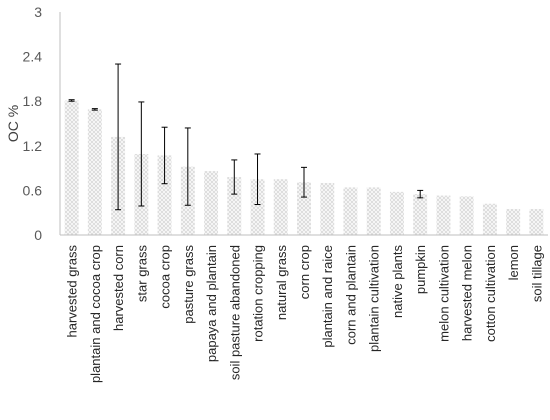 This screenshot has width=550, height=420. Describe the element at coordinates (33, 190) in the screenshot. I see `y-tick-label: 0.6` at that location.